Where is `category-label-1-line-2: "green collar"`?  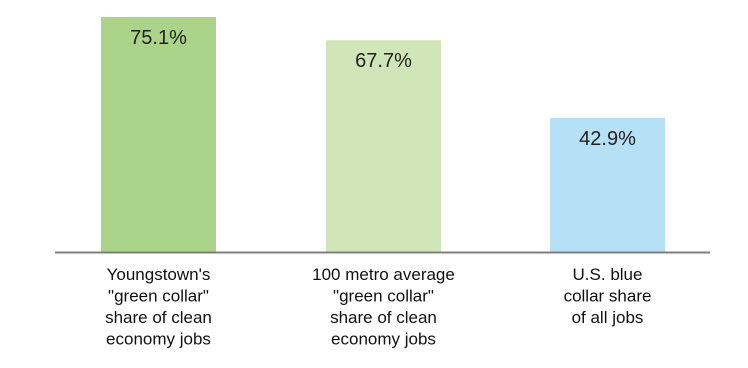
category-label-1-line-2: "green collar" is located at coordinates (158, 296).